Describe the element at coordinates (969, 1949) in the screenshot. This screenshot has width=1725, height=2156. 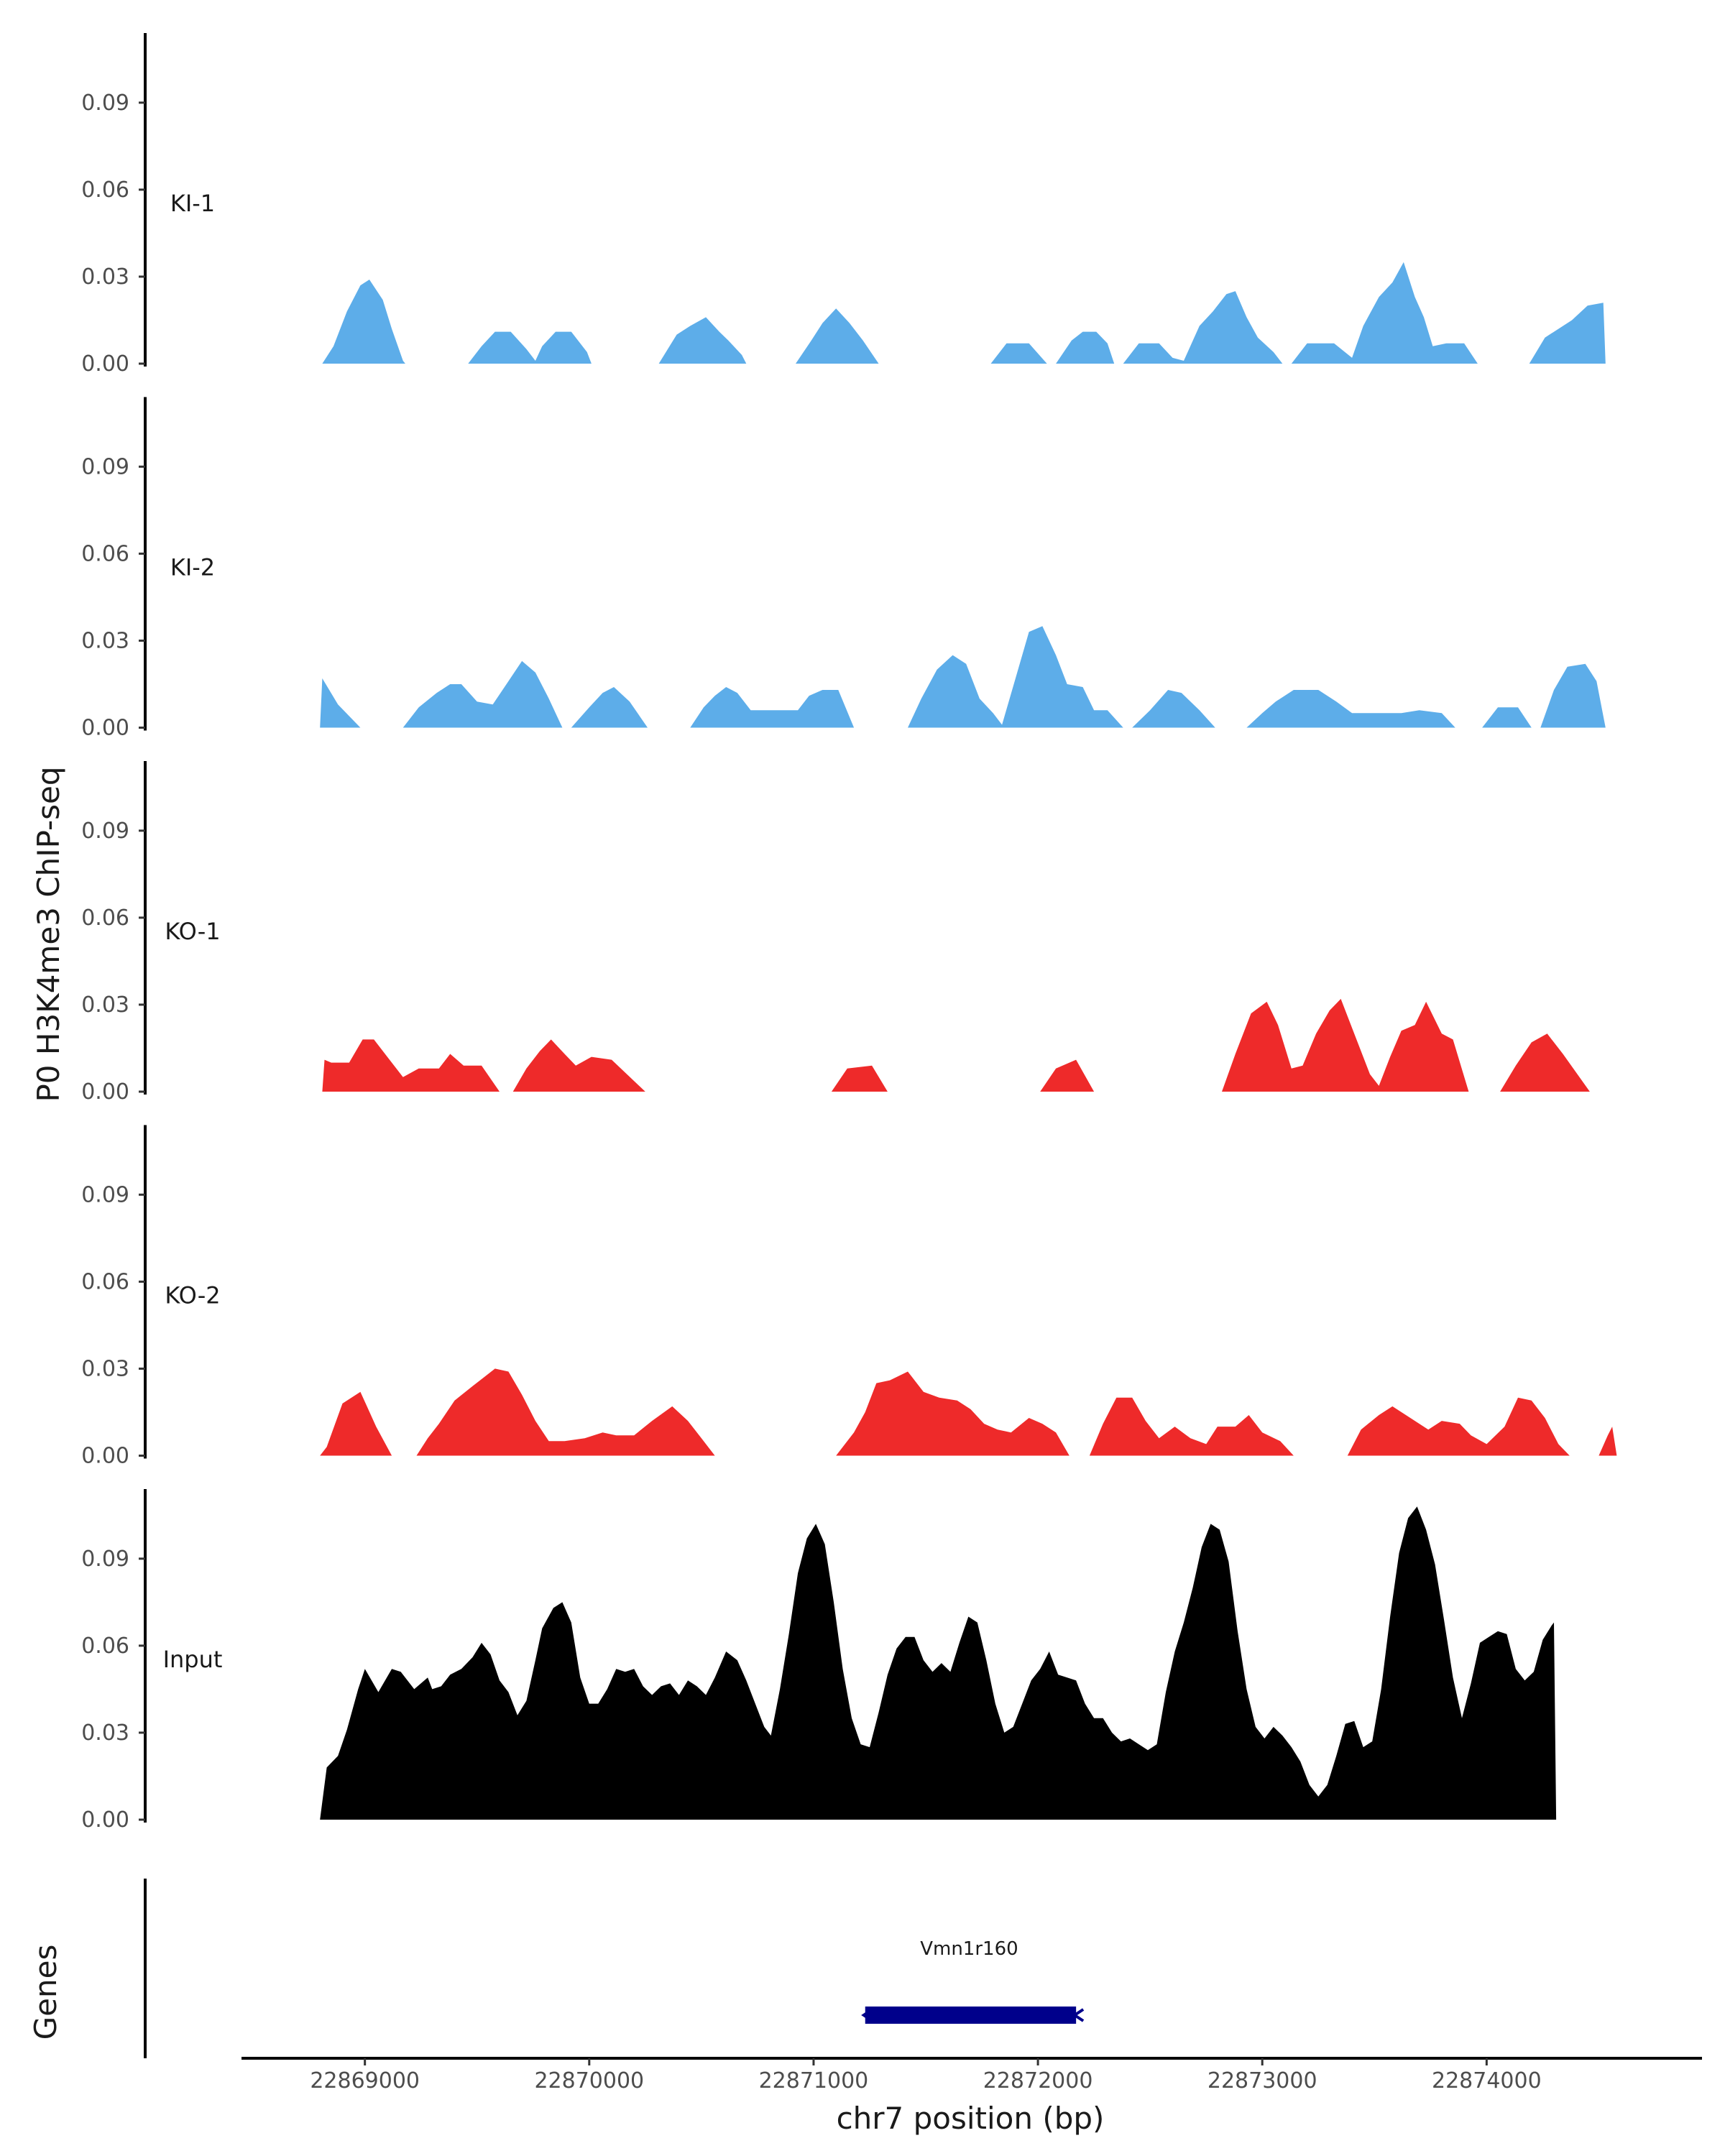
I see `gene-label: Vmn1r160` at that location.